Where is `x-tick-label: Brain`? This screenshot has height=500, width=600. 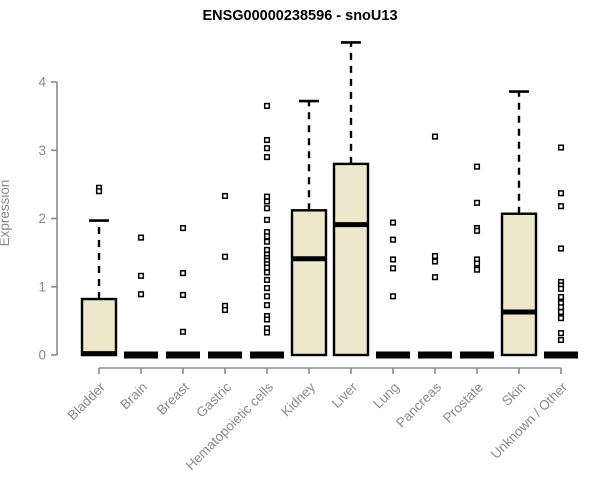 x-tick-label: Brain is located at coordinates (133, 396).